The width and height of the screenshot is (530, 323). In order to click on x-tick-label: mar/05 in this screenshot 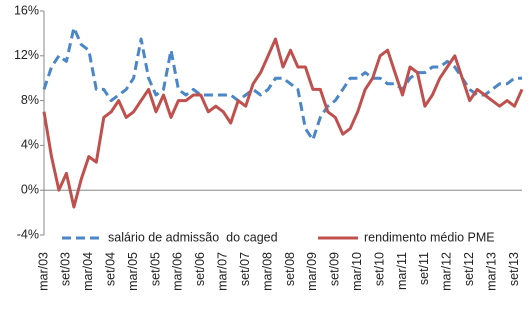, I will do `click(133, 271)`.